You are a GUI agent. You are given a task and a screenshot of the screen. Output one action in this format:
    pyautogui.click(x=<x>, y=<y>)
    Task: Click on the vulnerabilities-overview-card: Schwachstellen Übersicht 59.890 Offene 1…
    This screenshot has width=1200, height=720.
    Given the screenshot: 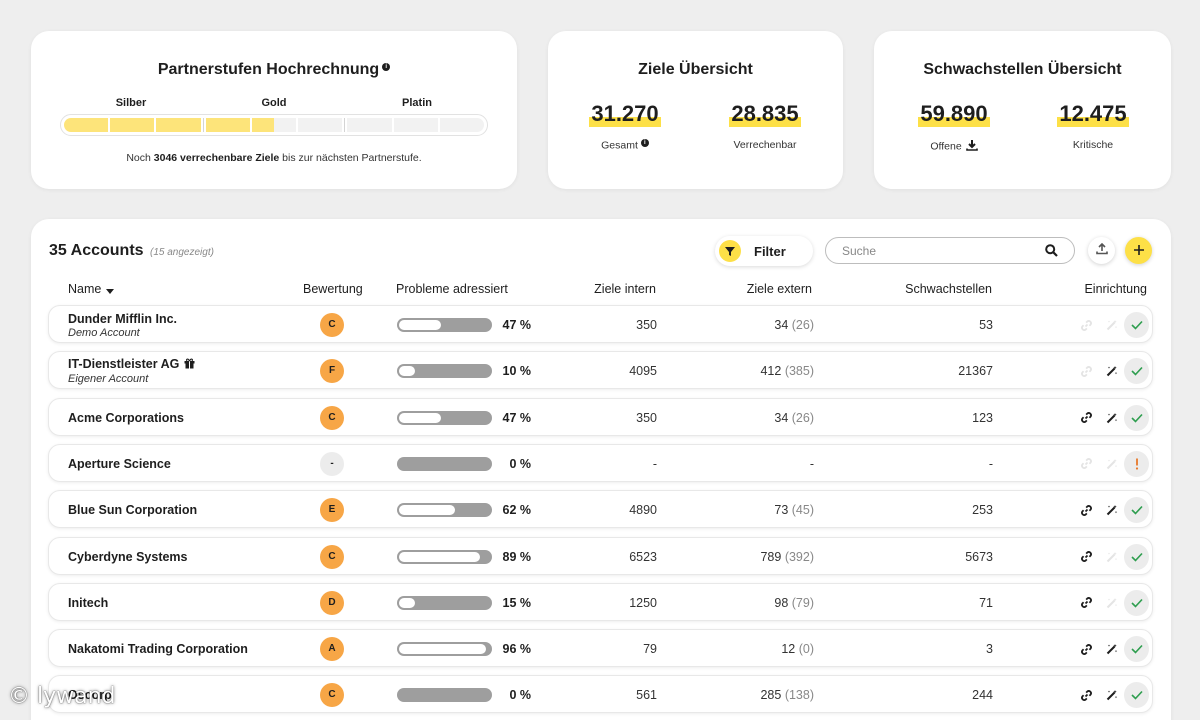 What is the action you would take?
    pyautogui.click(x=1022, y=110)
    